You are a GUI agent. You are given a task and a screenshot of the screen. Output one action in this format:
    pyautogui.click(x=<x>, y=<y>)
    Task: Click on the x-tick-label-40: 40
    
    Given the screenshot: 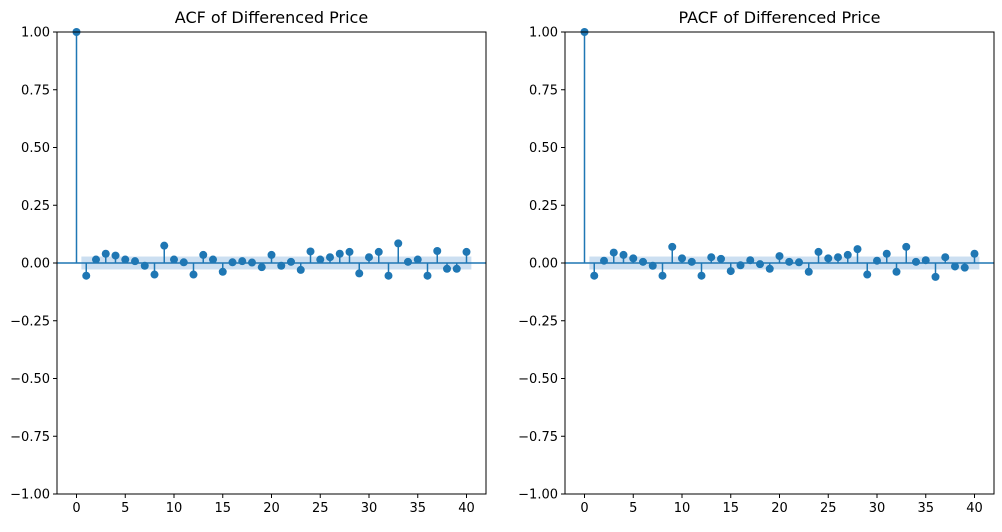 What is the action you would take?
    pyautogui.click(x=974, y=508)
    